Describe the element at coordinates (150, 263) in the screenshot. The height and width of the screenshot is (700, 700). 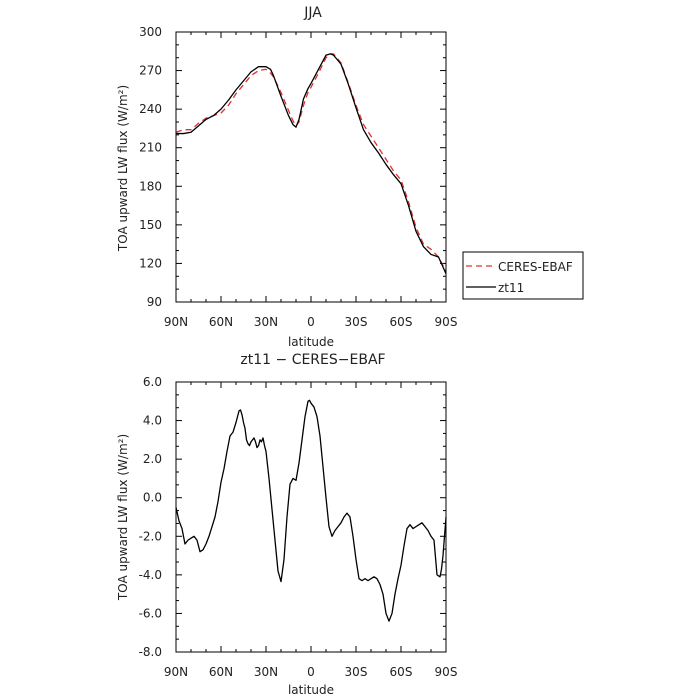
I see `y-tick-label: 120` at that location.